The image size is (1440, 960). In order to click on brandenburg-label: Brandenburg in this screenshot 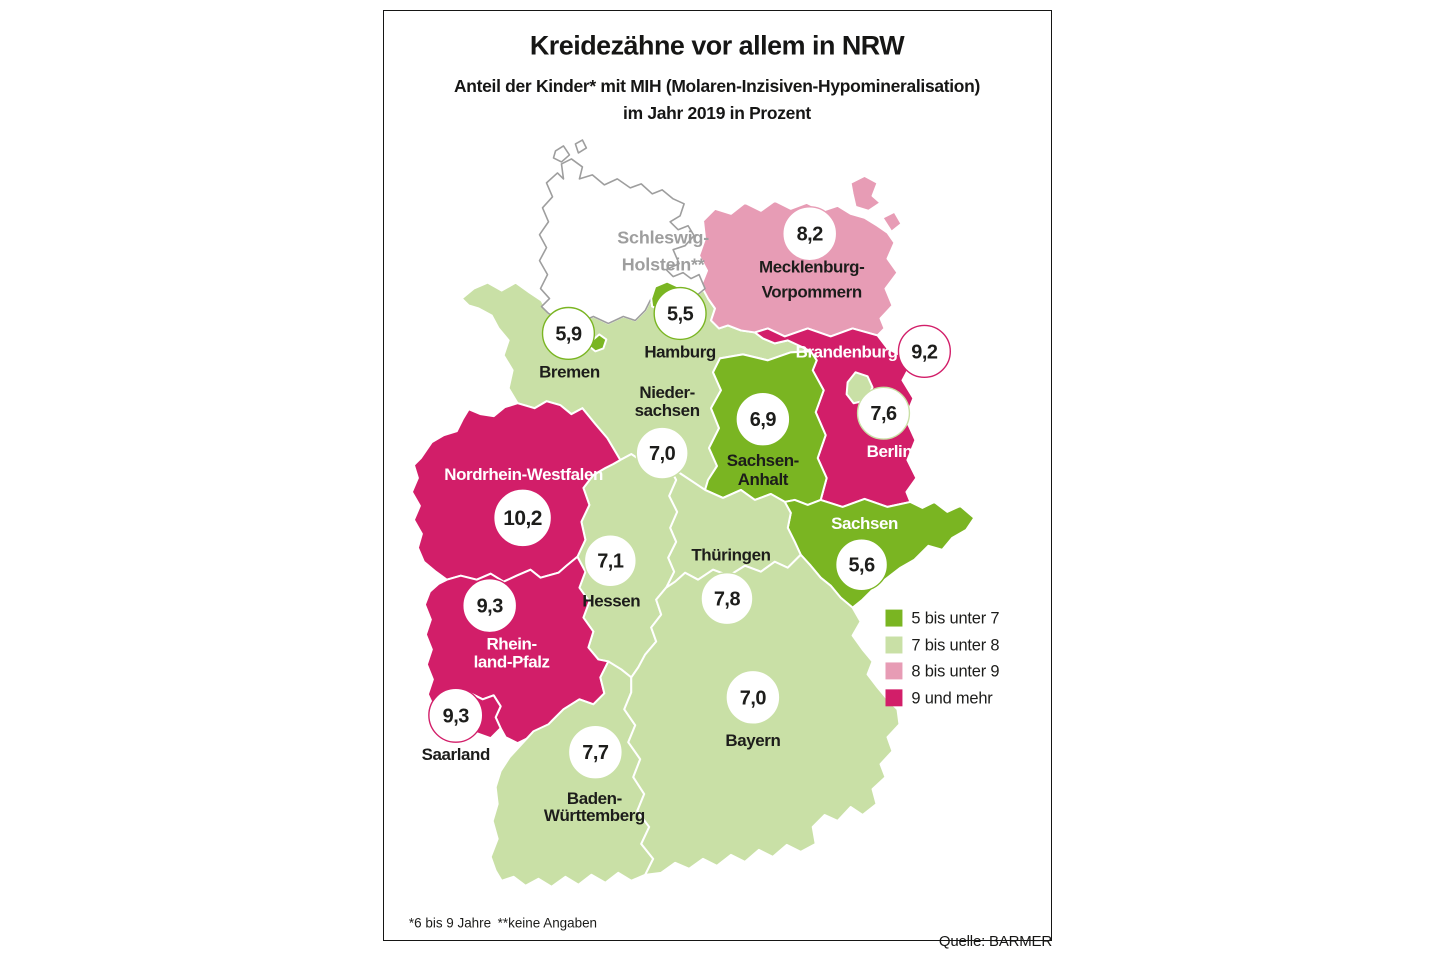, I will do `click(847, 351)`.